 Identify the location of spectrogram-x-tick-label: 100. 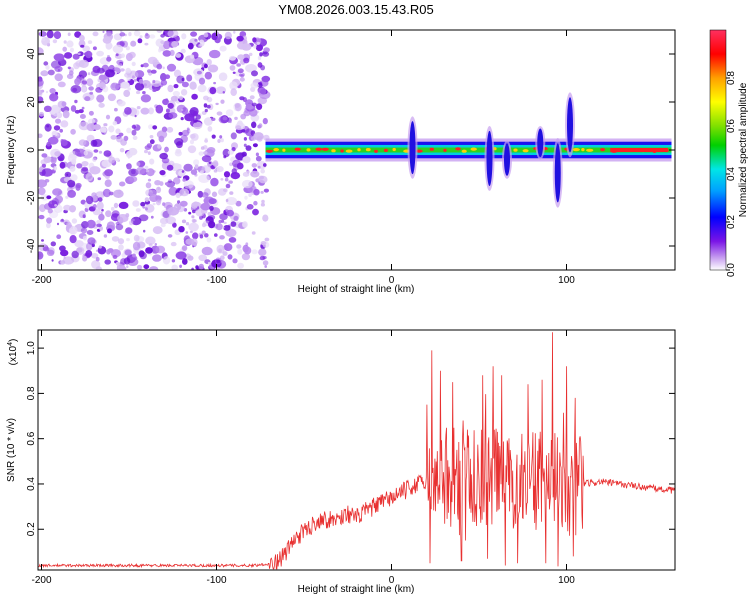
(566, 280).